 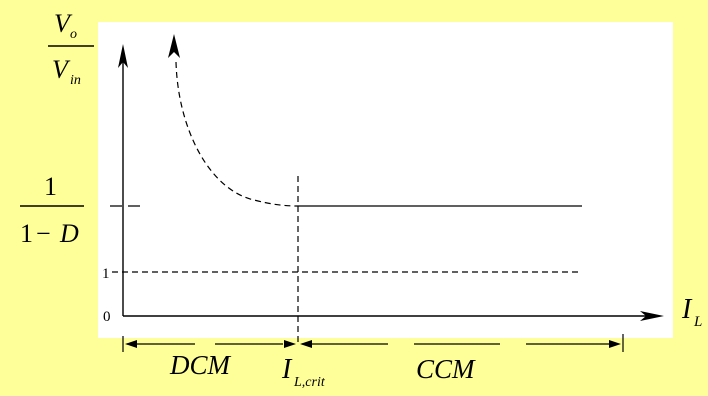 What do you see at coordinates (61, 69) in the screenshot?
I see `y-label-denominator: V` at bounding box center [61, 69].